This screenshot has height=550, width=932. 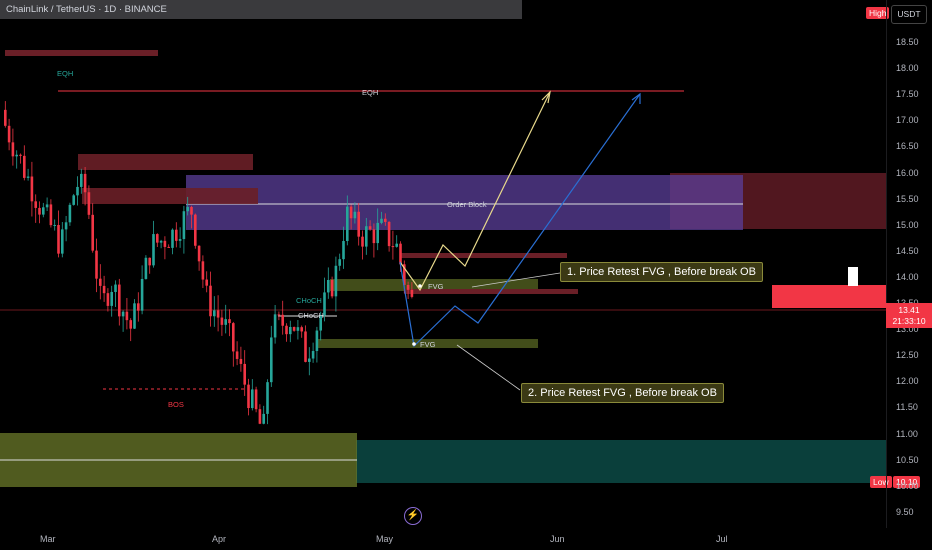 What do you see at coordinates (475, 191) in the screenshot?
I see `projection-path-yellow` at bounding box center [475, 191].